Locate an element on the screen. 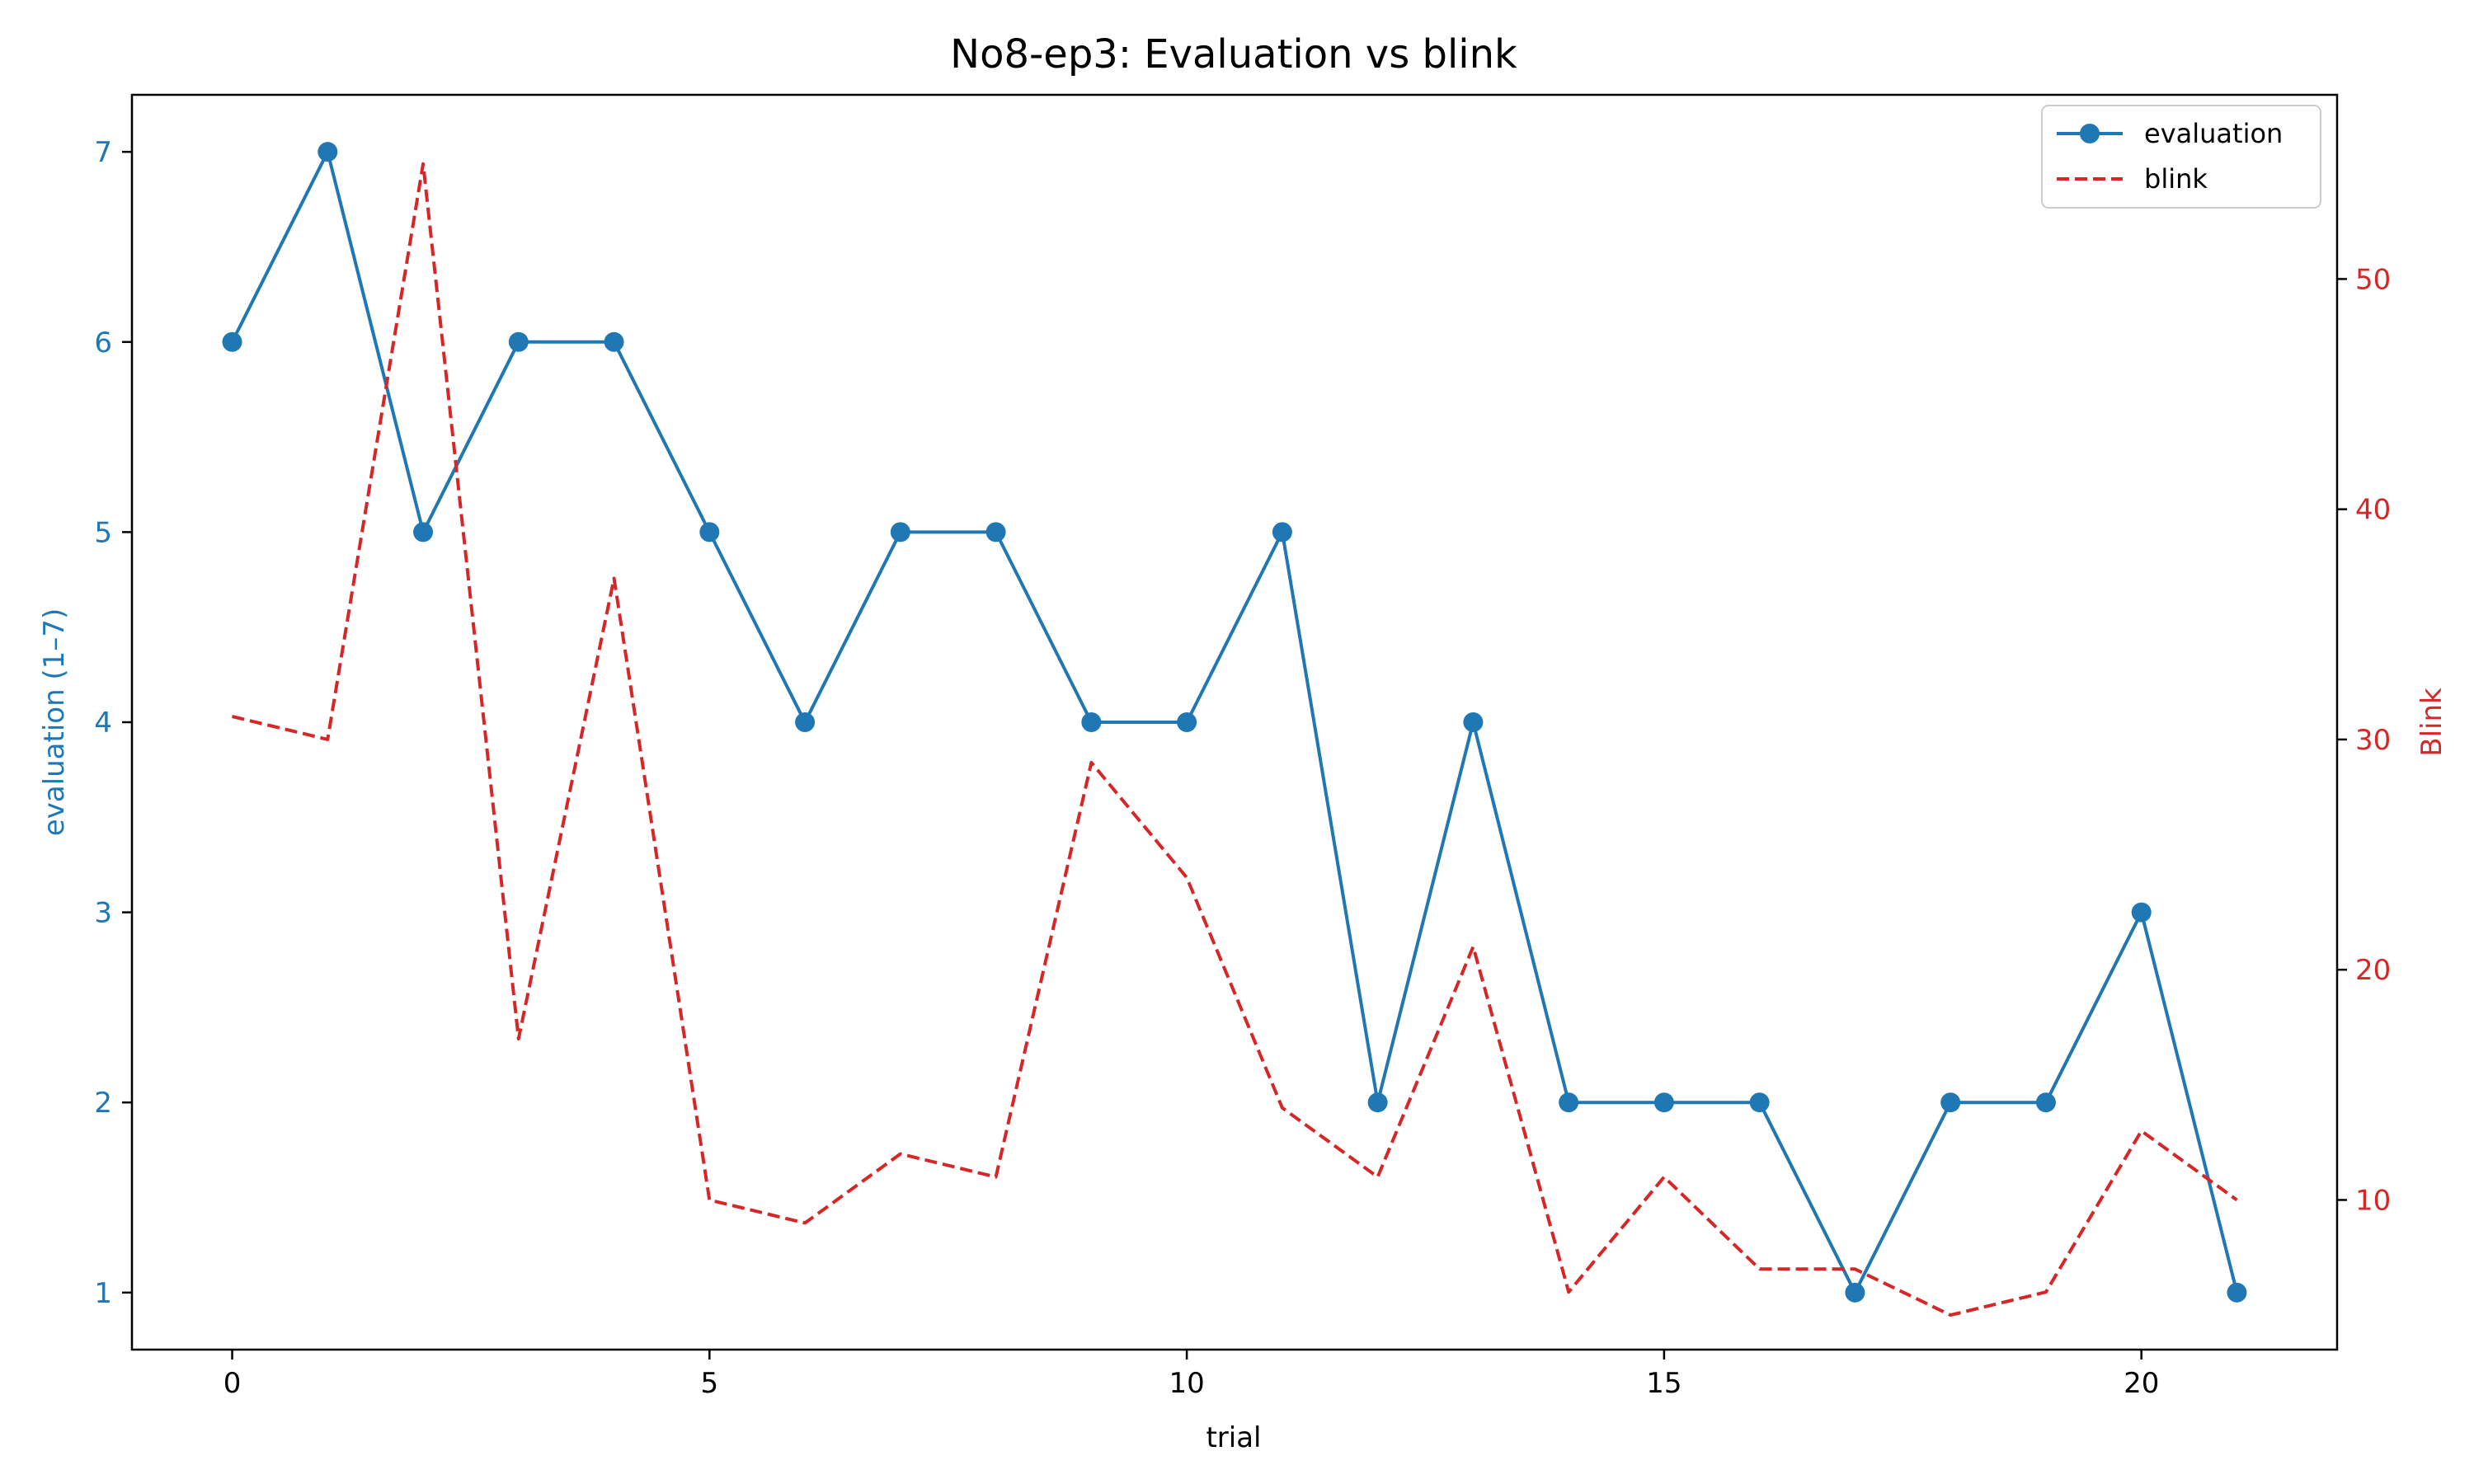 Image resolution: width=2474 pixels, height=1484 pixels. chart-title: No8-ep3: Evaluation vs blink is located at coordinates (1233, 54).